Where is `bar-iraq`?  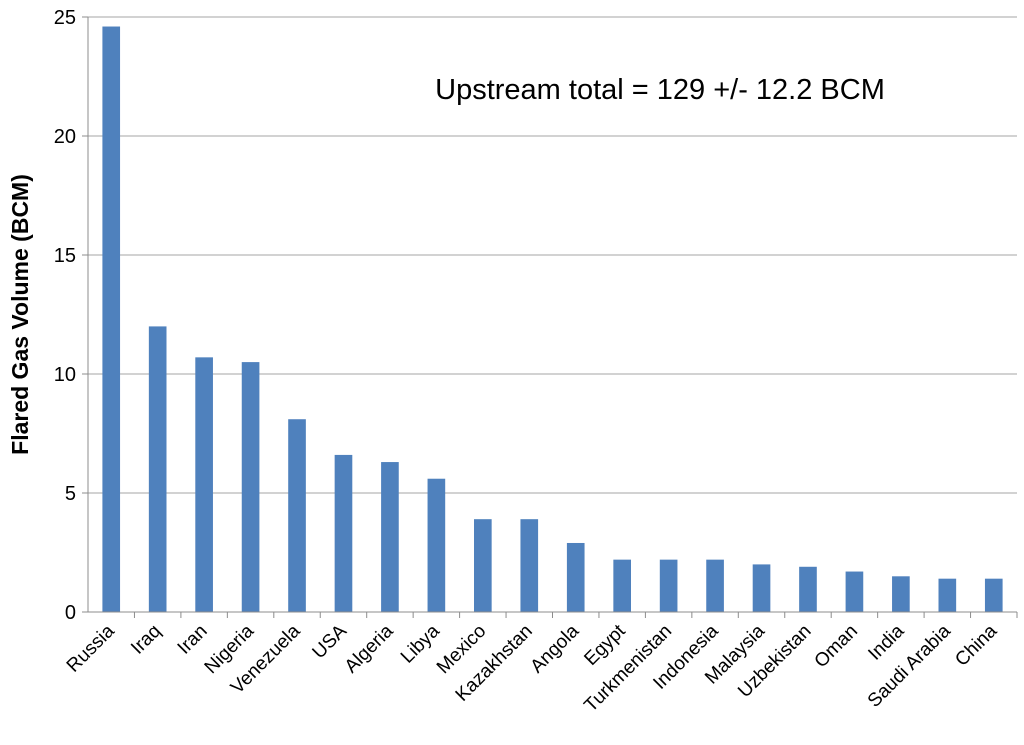
bar-iraq is located at coordinates (157, 469).